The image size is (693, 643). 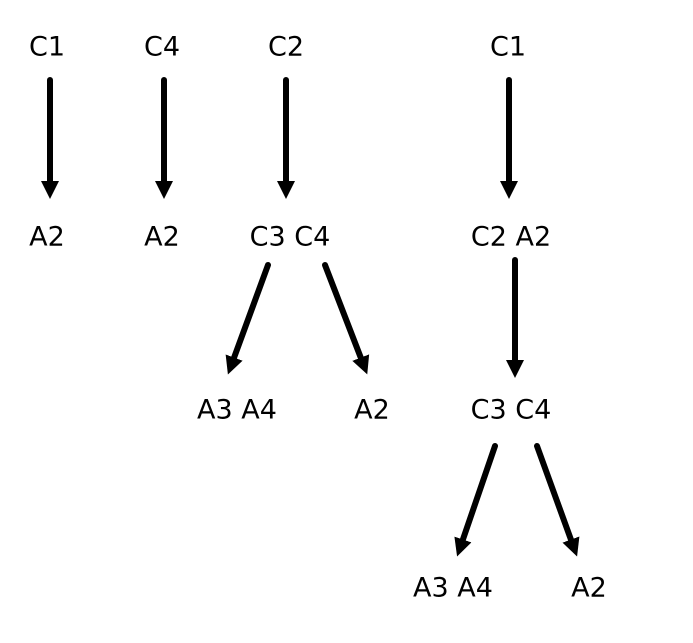 What do you see at coordinates (511, 237) in the screenshot?
I see `node-t4-mid1: C2 A2` at bounding box center [511, 237].